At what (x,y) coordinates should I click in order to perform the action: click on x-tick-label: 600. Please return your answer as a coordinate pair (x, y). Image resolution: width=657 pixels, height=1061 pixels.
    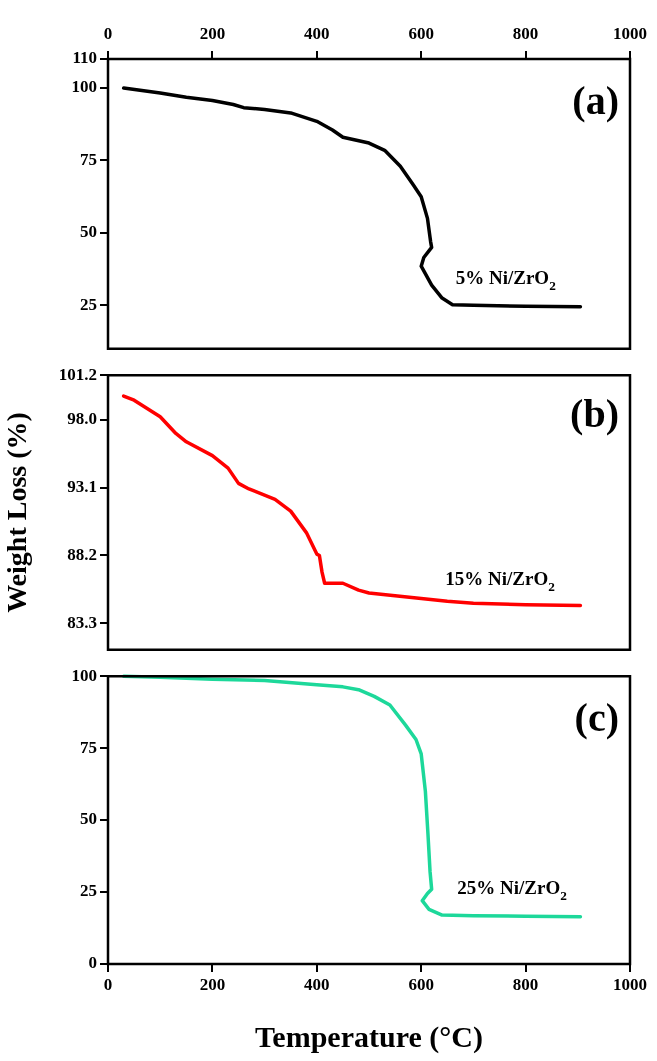
    Looking at the image, I should click on (421, 984).